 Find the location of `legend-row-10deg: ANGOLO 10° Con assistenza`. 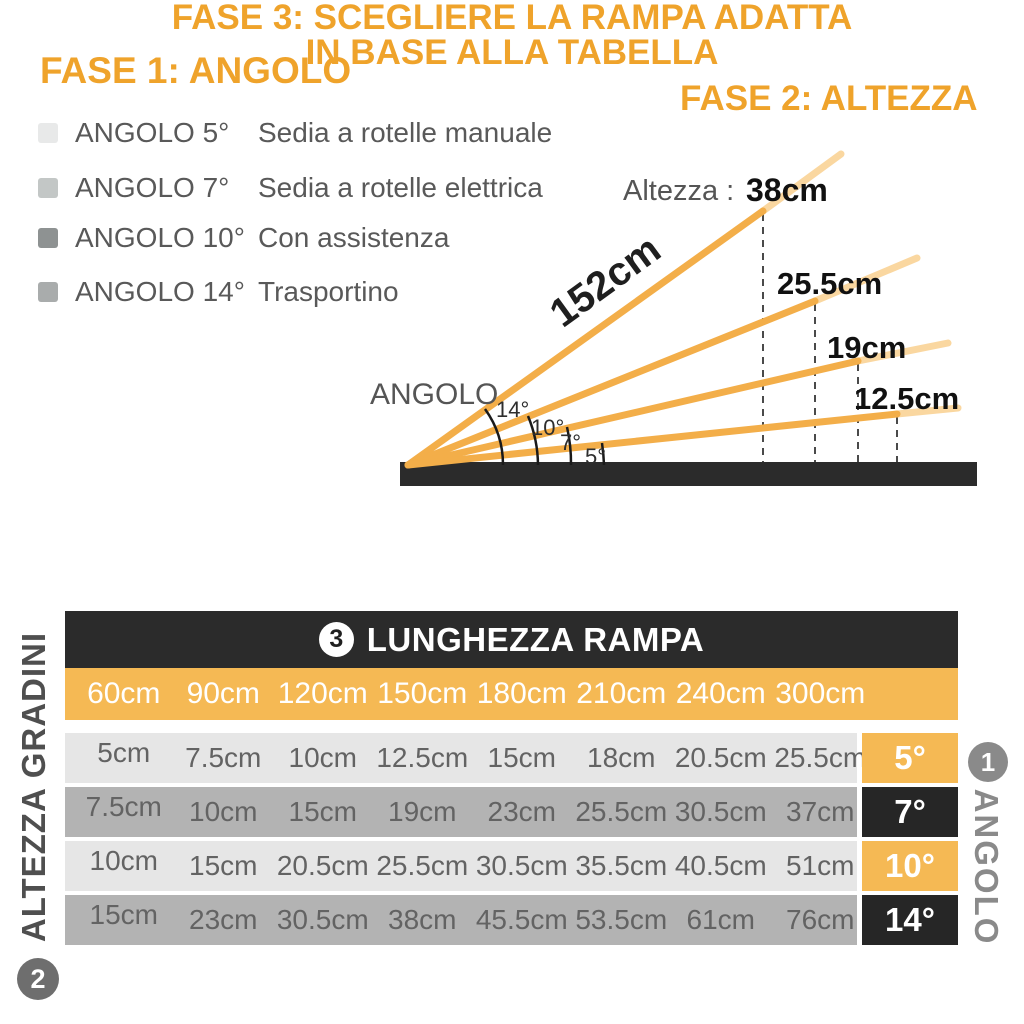

legend-row-10deg: ANGOLO 10° Con assistenza is located at coordinates (244, 237).